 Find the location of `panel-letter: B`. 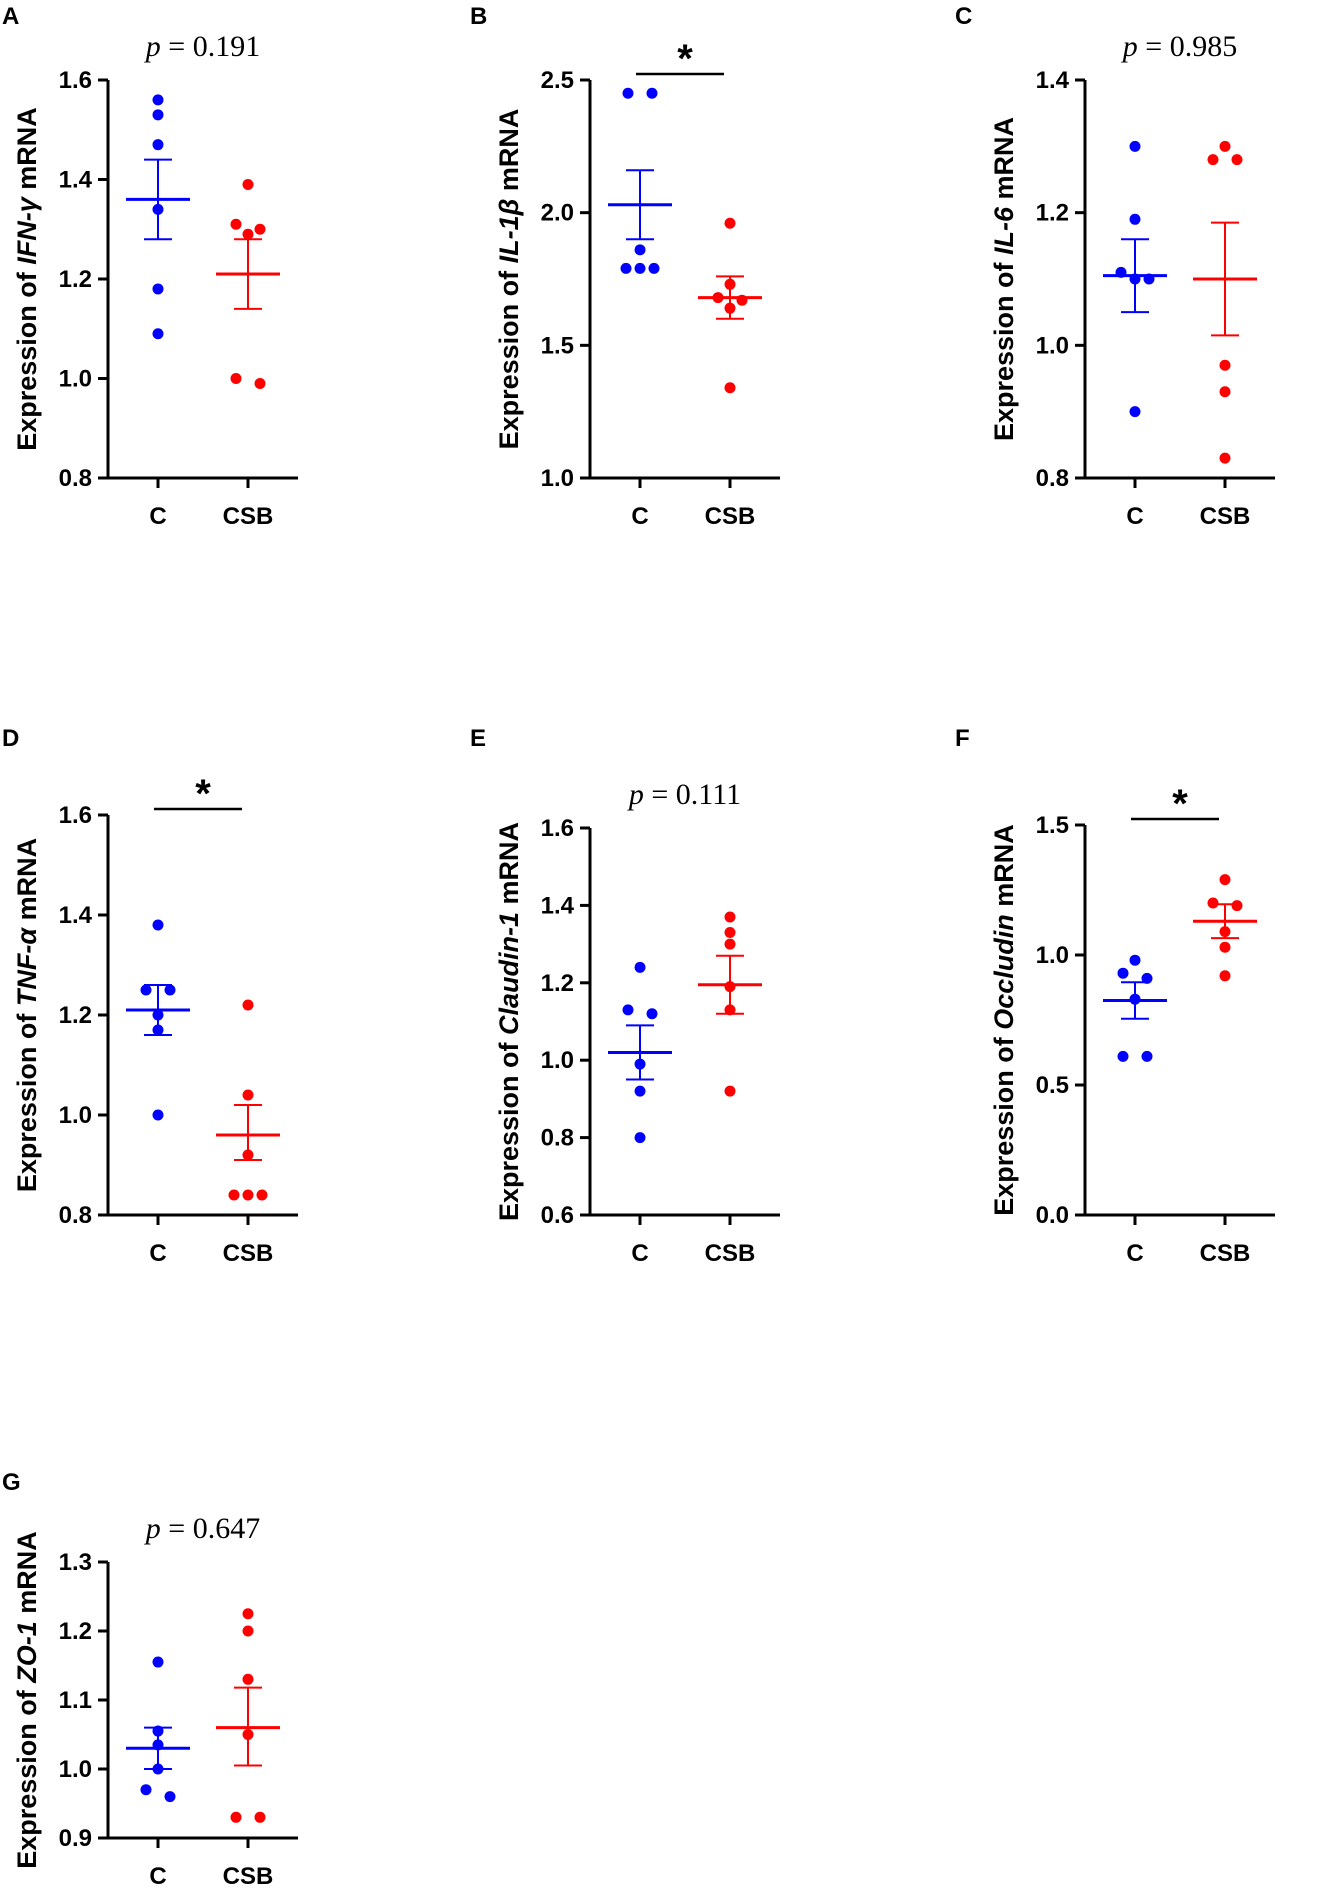

panel-letter: B is located at coordinates (478, 16).